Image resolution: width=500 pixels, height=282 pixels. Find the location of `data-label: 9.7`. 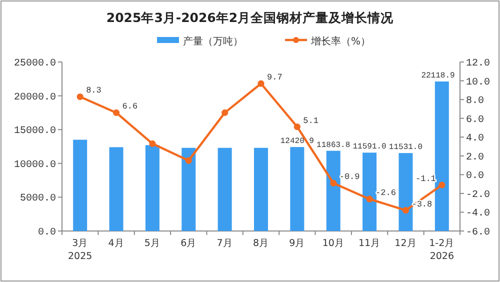

data-label: 9.7 is located at coordinates (274, 77).